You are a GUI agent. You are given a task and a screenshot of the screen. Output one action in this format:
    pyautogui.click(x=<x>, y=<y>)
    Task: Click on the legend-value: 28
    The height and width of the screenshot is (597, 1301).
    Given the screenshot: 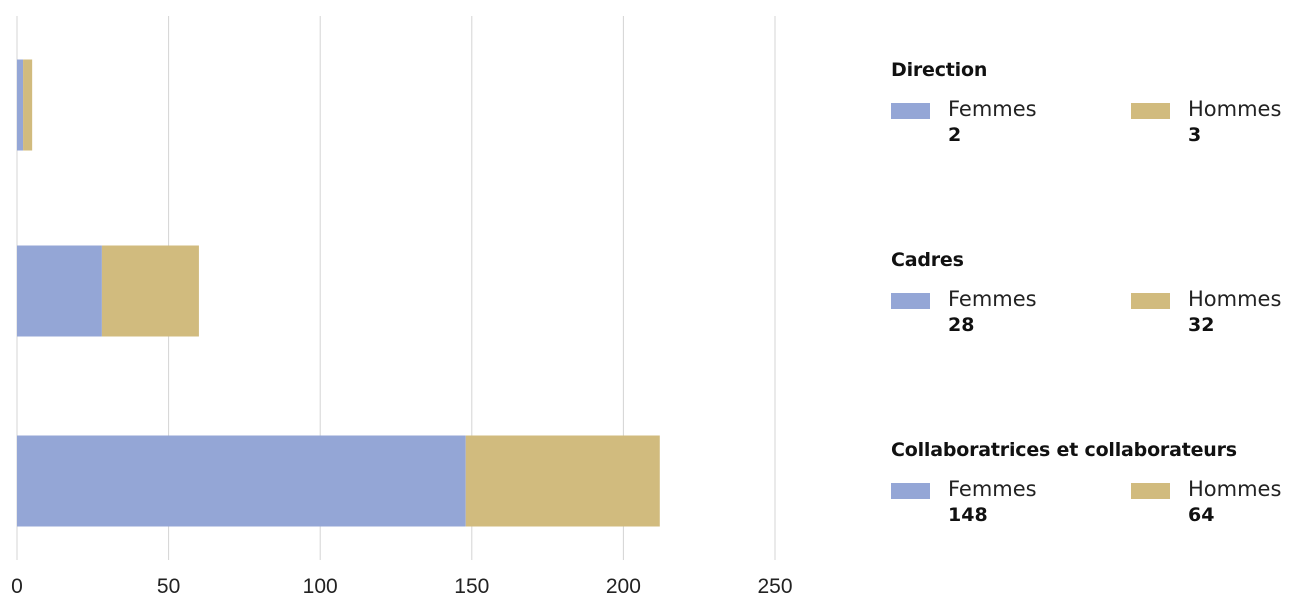 What is the action you would take?
    pyautogui.click(x=961, y=325)
    